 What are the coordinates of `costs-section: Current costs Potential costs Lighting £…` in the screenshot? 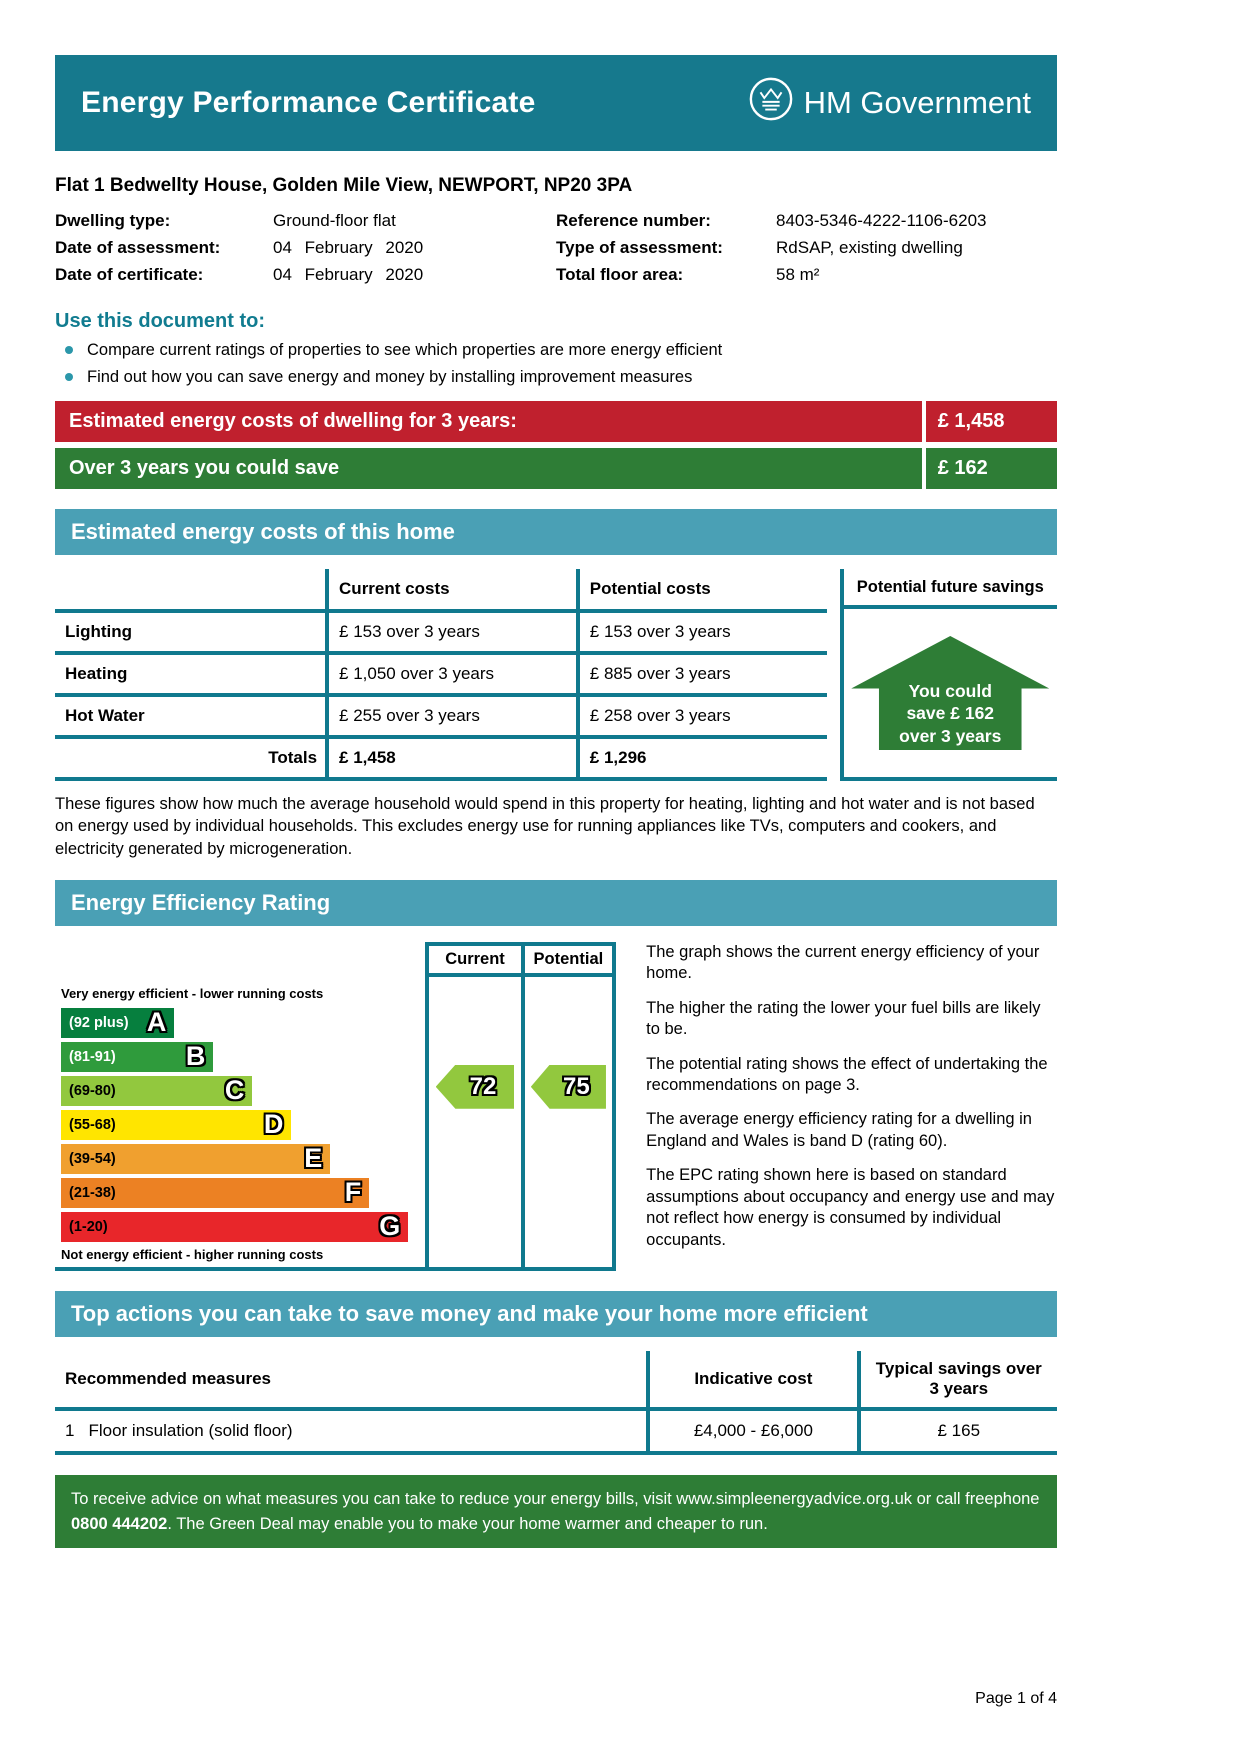 It's located at (556, 675).